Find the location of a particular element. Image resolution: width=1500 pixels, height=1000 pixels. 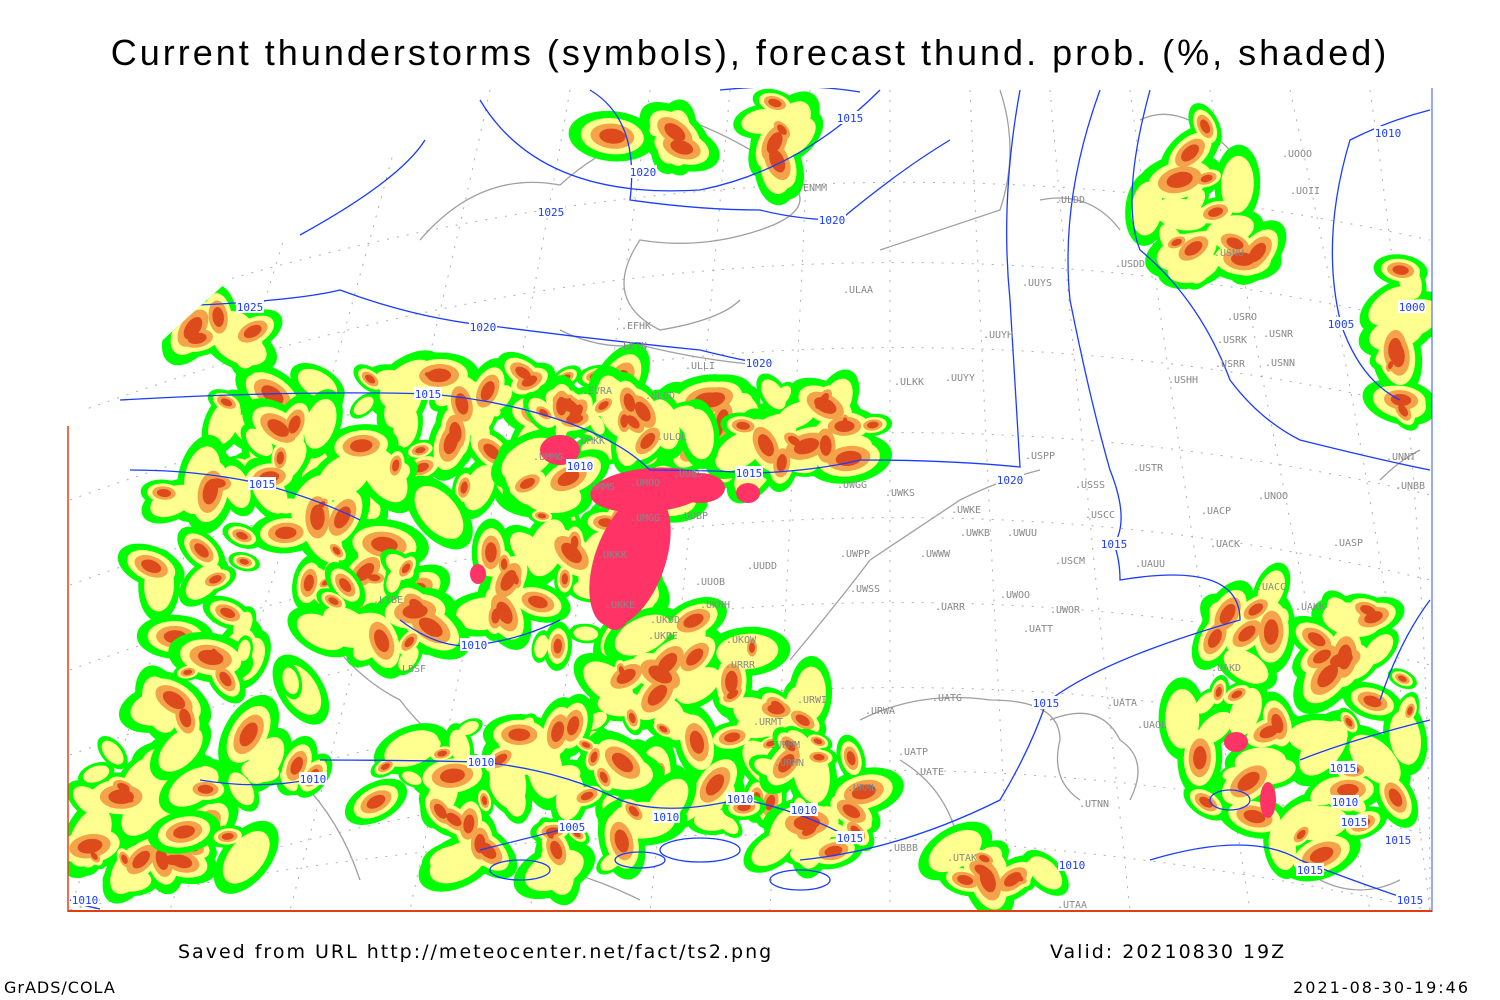

station-label: .UMMG is located at coordinates (548, 457).